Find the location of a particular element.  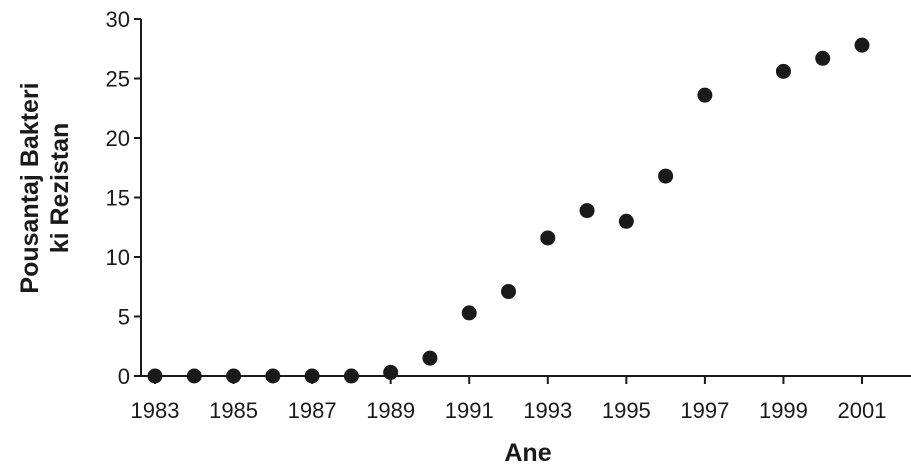

x-tick-label: 1991 is located at coordinates (469, 410).